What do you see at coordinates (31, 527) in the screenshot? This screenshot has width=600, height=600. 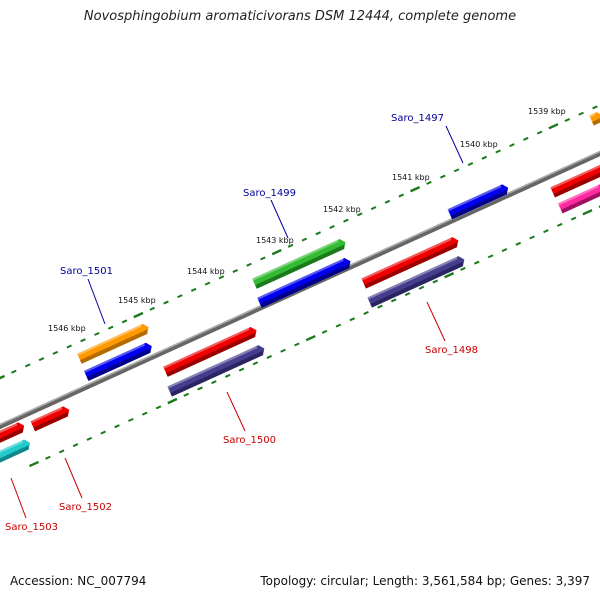 I see `gene-label-saro-1503: Saro_1503` at bounding box center [31, 527].